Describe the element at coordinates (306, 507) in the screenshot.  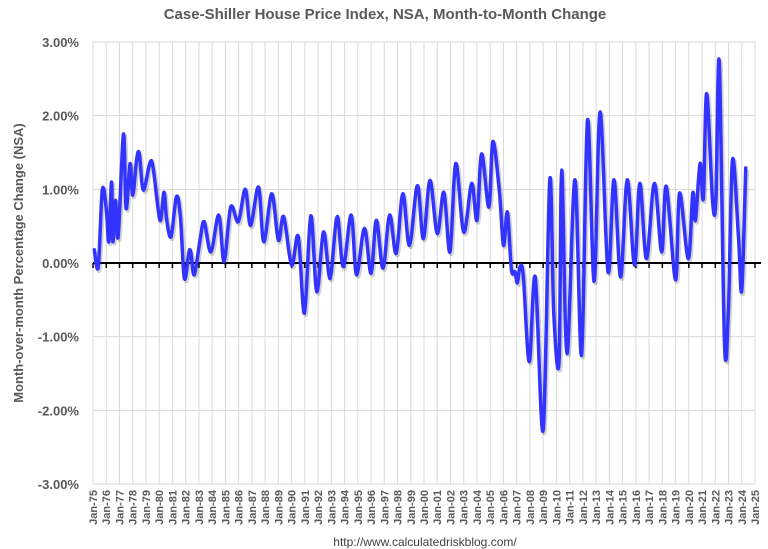
I see `x-tick-label: Jan-91` at that location.